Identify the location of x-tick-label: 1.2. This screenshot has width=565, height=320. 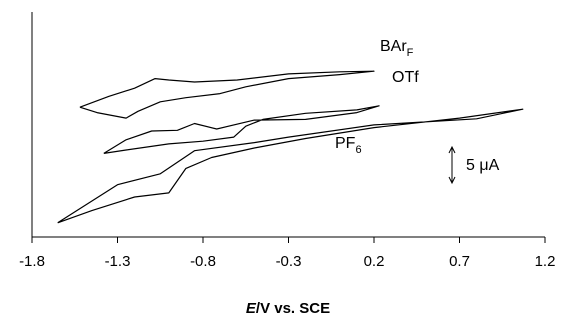
(545, 261).